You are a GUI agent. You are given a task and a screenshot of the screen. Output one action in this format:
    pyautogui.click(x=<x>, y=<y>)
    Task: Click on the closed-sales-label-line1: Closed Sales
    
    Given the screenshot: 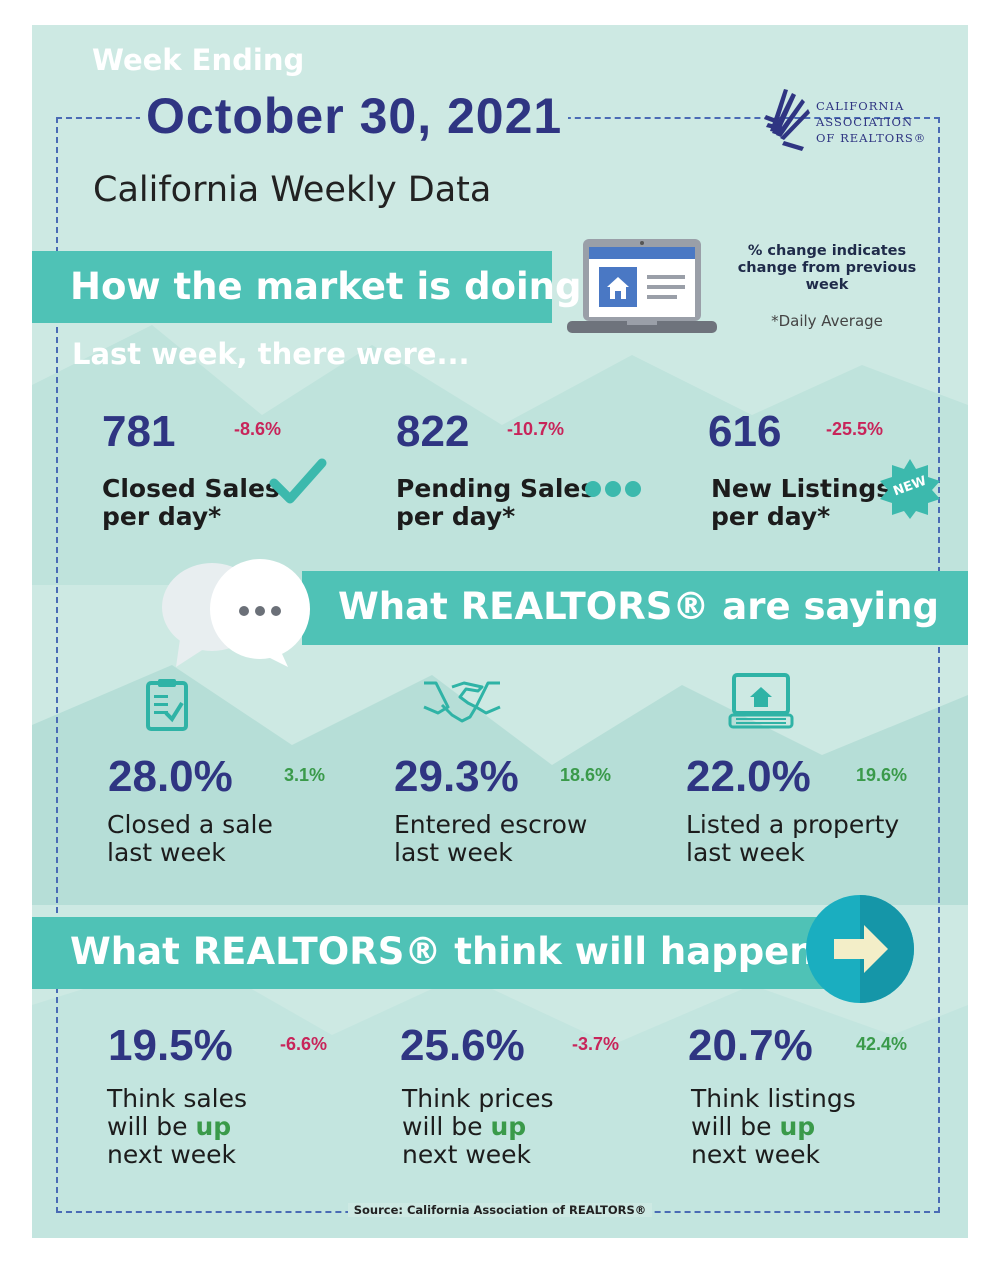 What is the action you would take?
    pyautogui.click(x=191, y=488)
    